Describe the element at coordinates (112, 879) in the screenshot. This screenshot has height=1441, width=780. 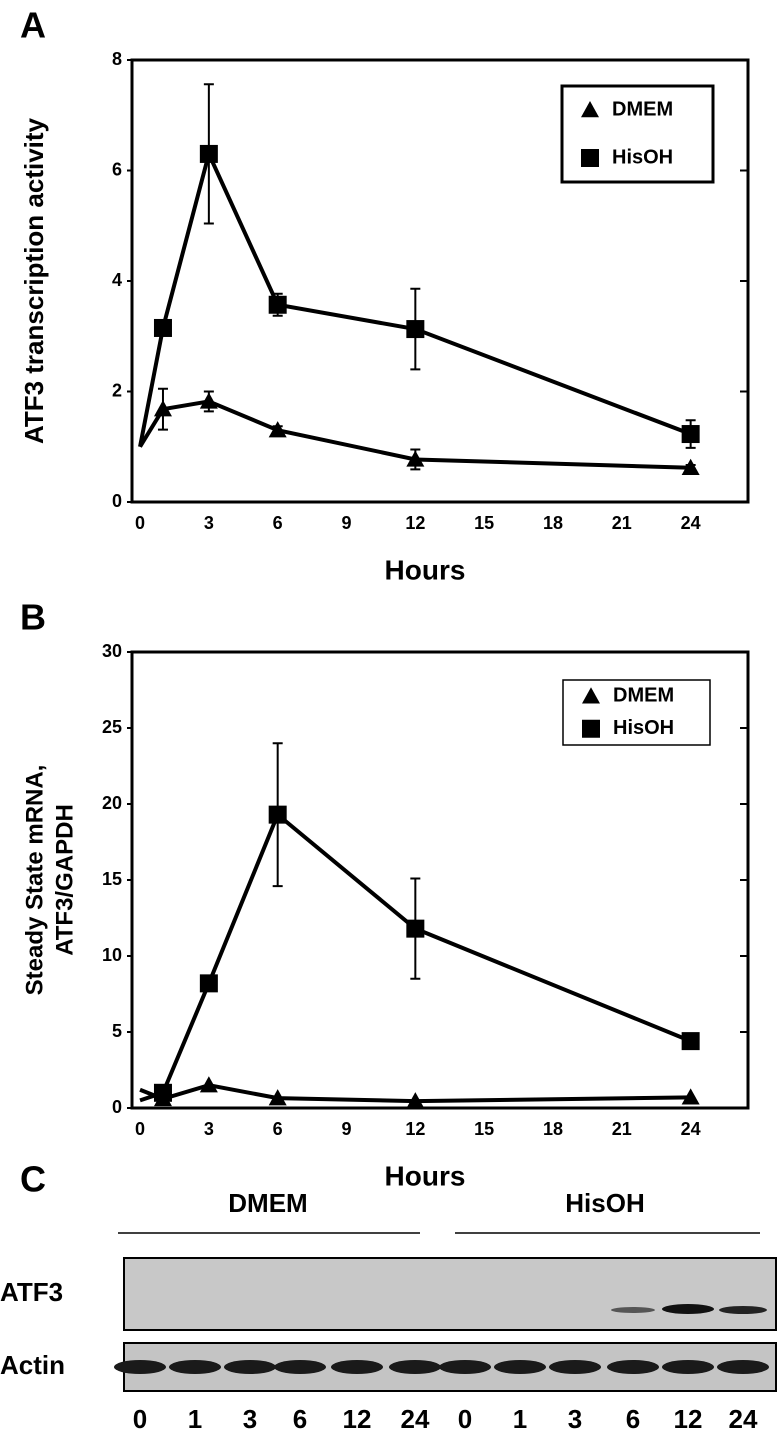
I see `y-tick-label: 15` at that location.